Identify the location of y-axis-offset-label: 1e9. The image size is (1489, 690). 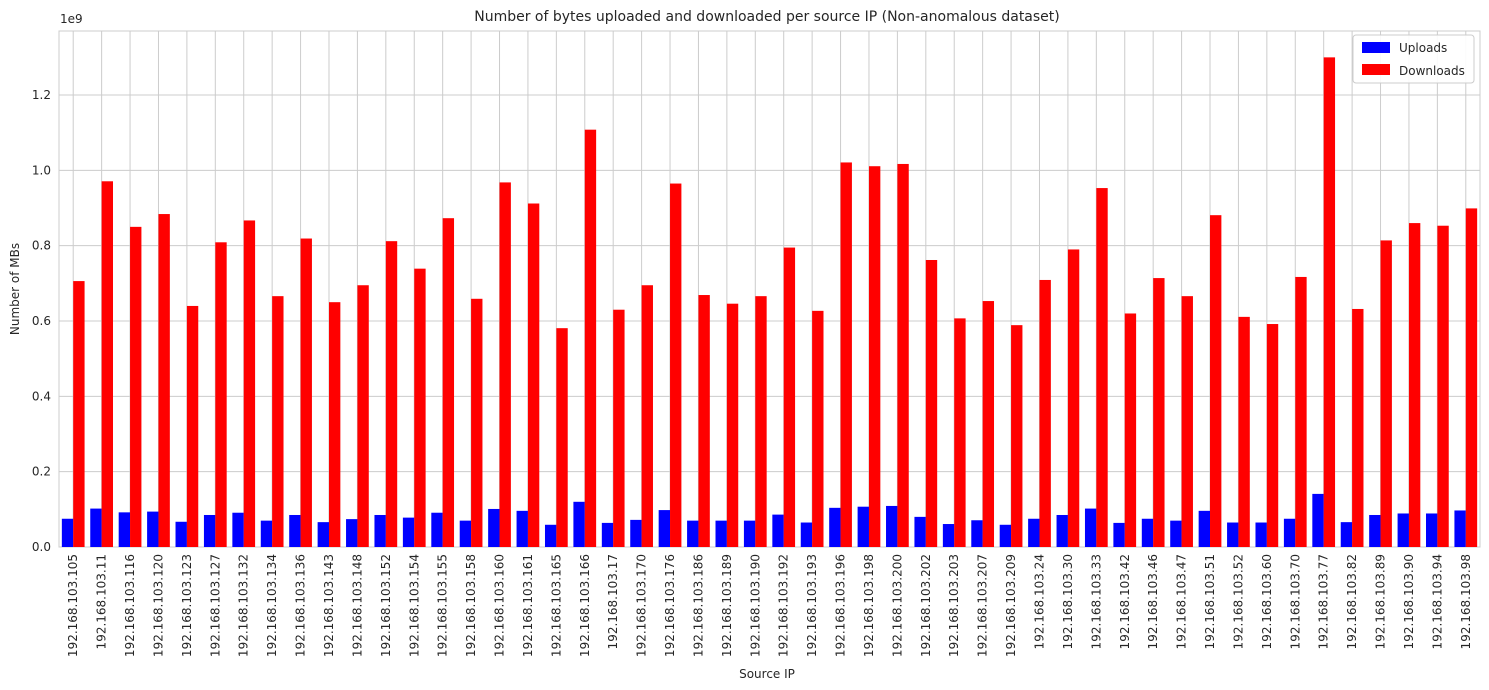
(71, 19).